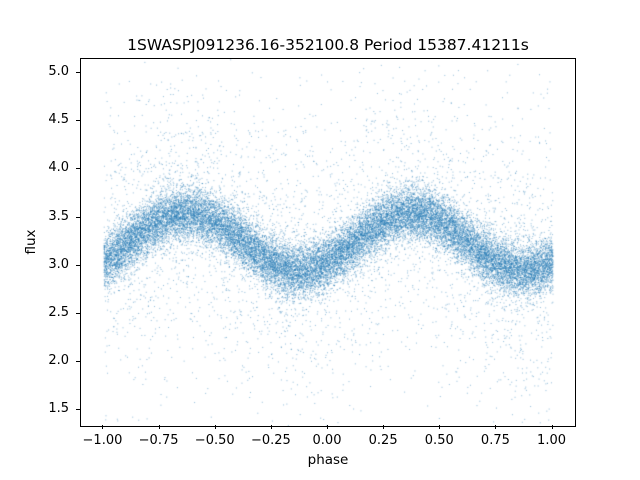  Describe the element at coordinates (495, 440) in the screenshot. I see `x-tick-label: 0.75` at that location.